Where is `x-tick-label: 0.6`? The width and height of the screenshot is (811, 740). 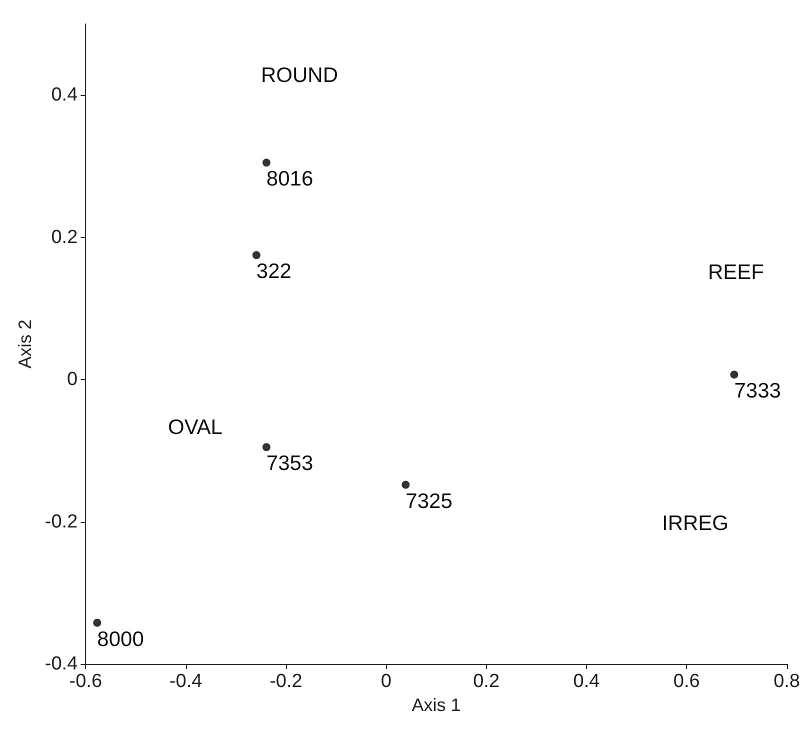 x-tick-label: 0.6 is located at coordinates (686, 681).